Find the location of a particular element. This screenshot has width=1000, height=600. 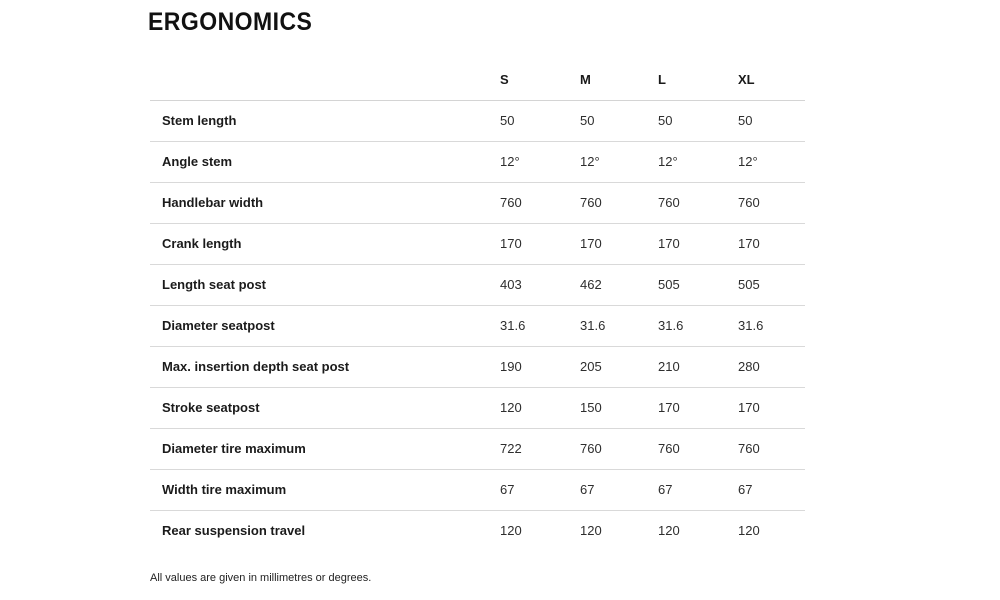

row-label-cell: Diameter seatpost is located at coordinates (325, 326).